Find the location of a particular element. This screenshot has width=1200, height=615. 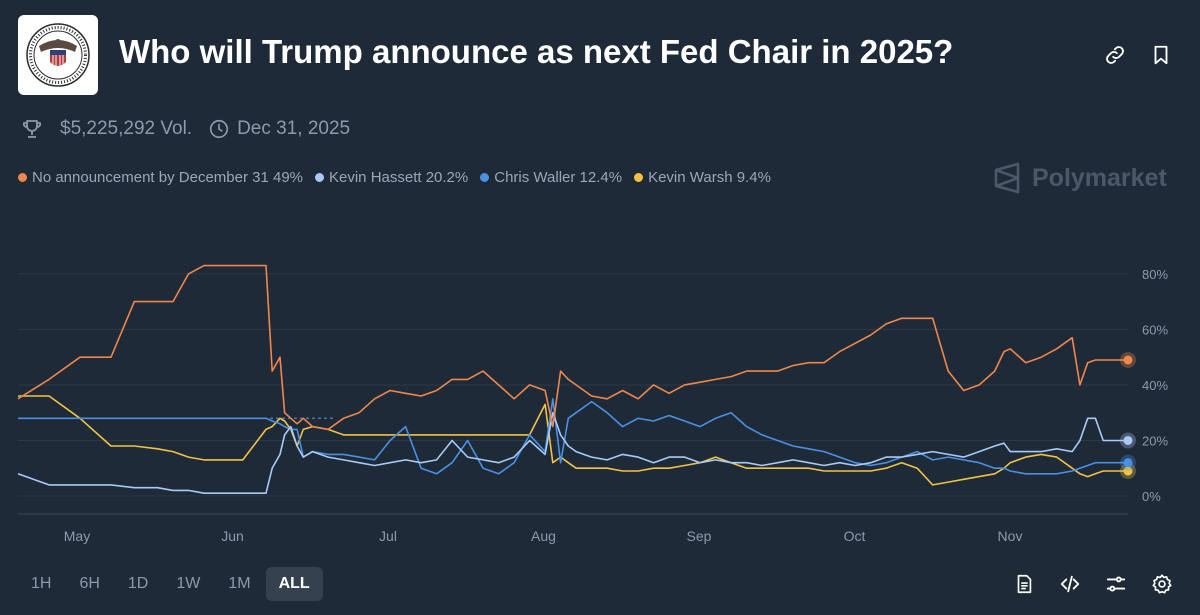

volume-text: $5,225,292 Vol. is located at coordinates (126, 128).